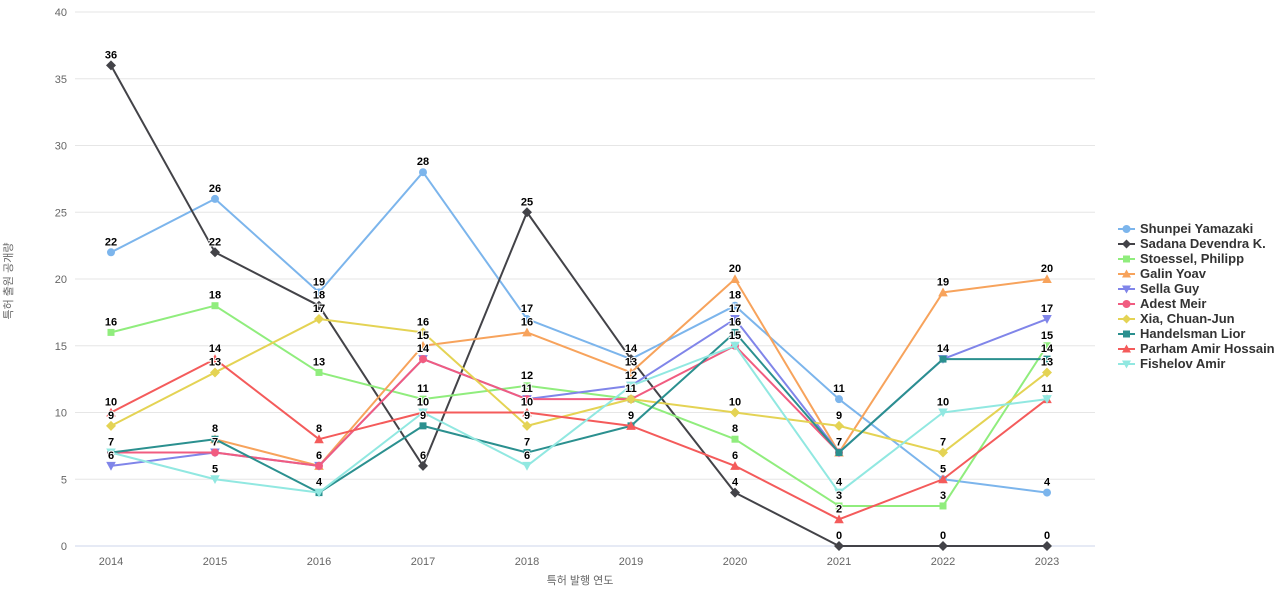 This screenshot has width=1280, height=600. Describe the element at coordinates (1192, 258) in the screenshot. I see `legend-item-label: Stoessel, Philipp` at that location.